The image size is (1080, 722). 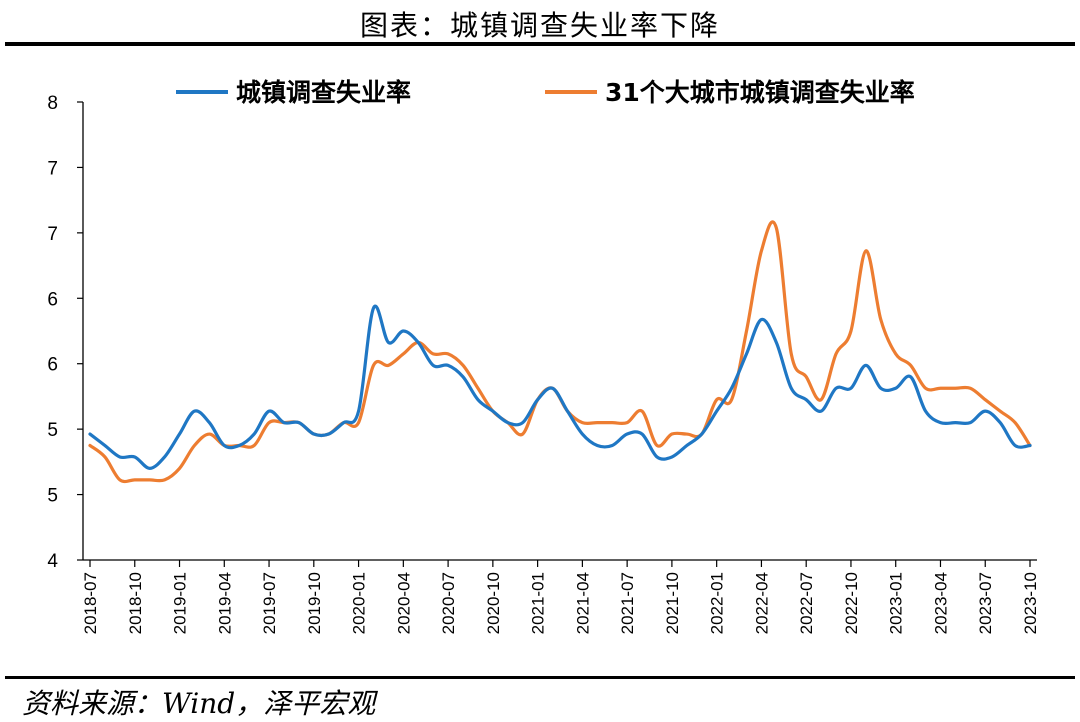 What do you see at coordinates (403, 603) in the screenshot?
I see `x-tick-label: 2020-04` at bounding box center [403, 603].